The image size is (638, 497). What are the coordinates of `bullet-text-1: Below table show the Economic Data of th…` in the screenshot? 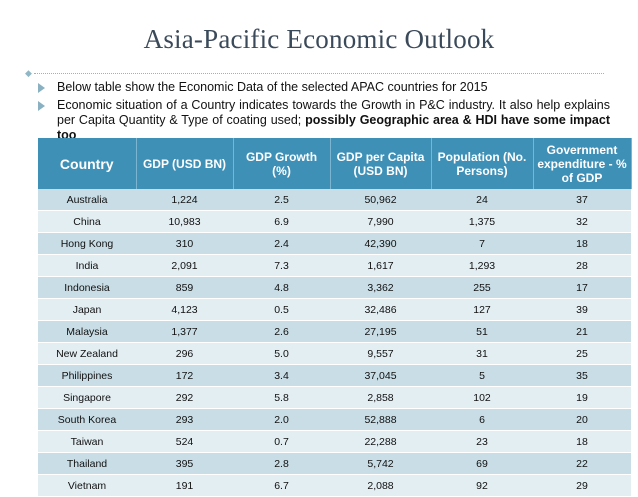 It's located at (272, 87).